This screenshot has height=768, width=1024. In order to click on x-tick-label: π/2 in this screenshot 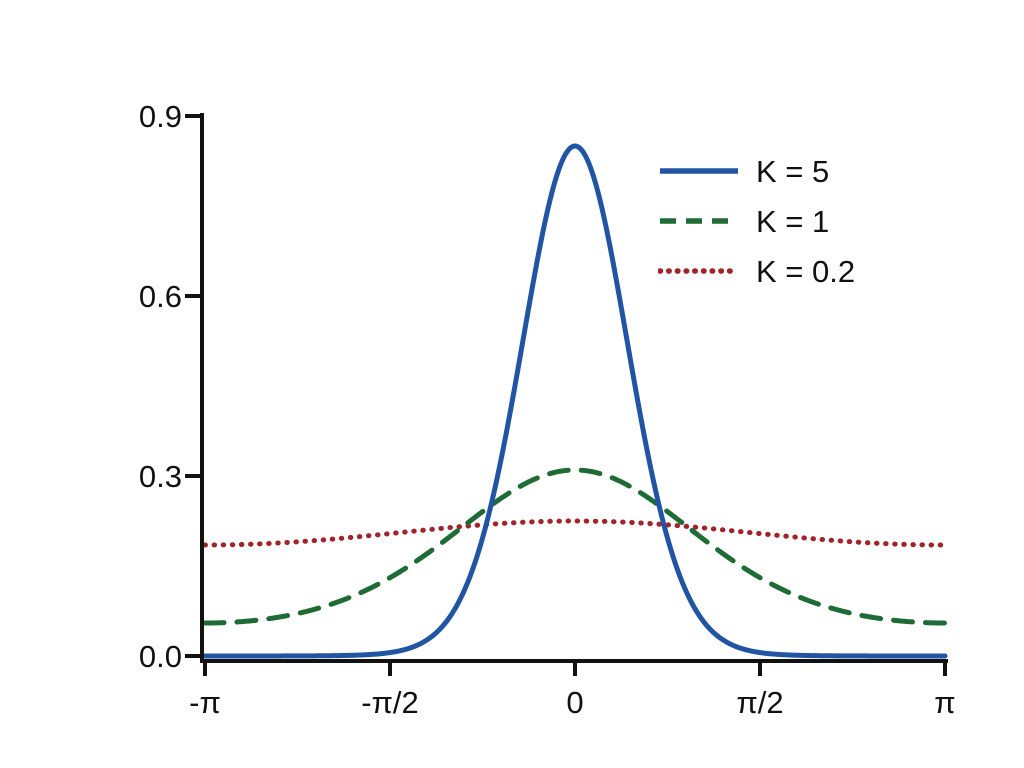, I will do `click(759, 702)`.